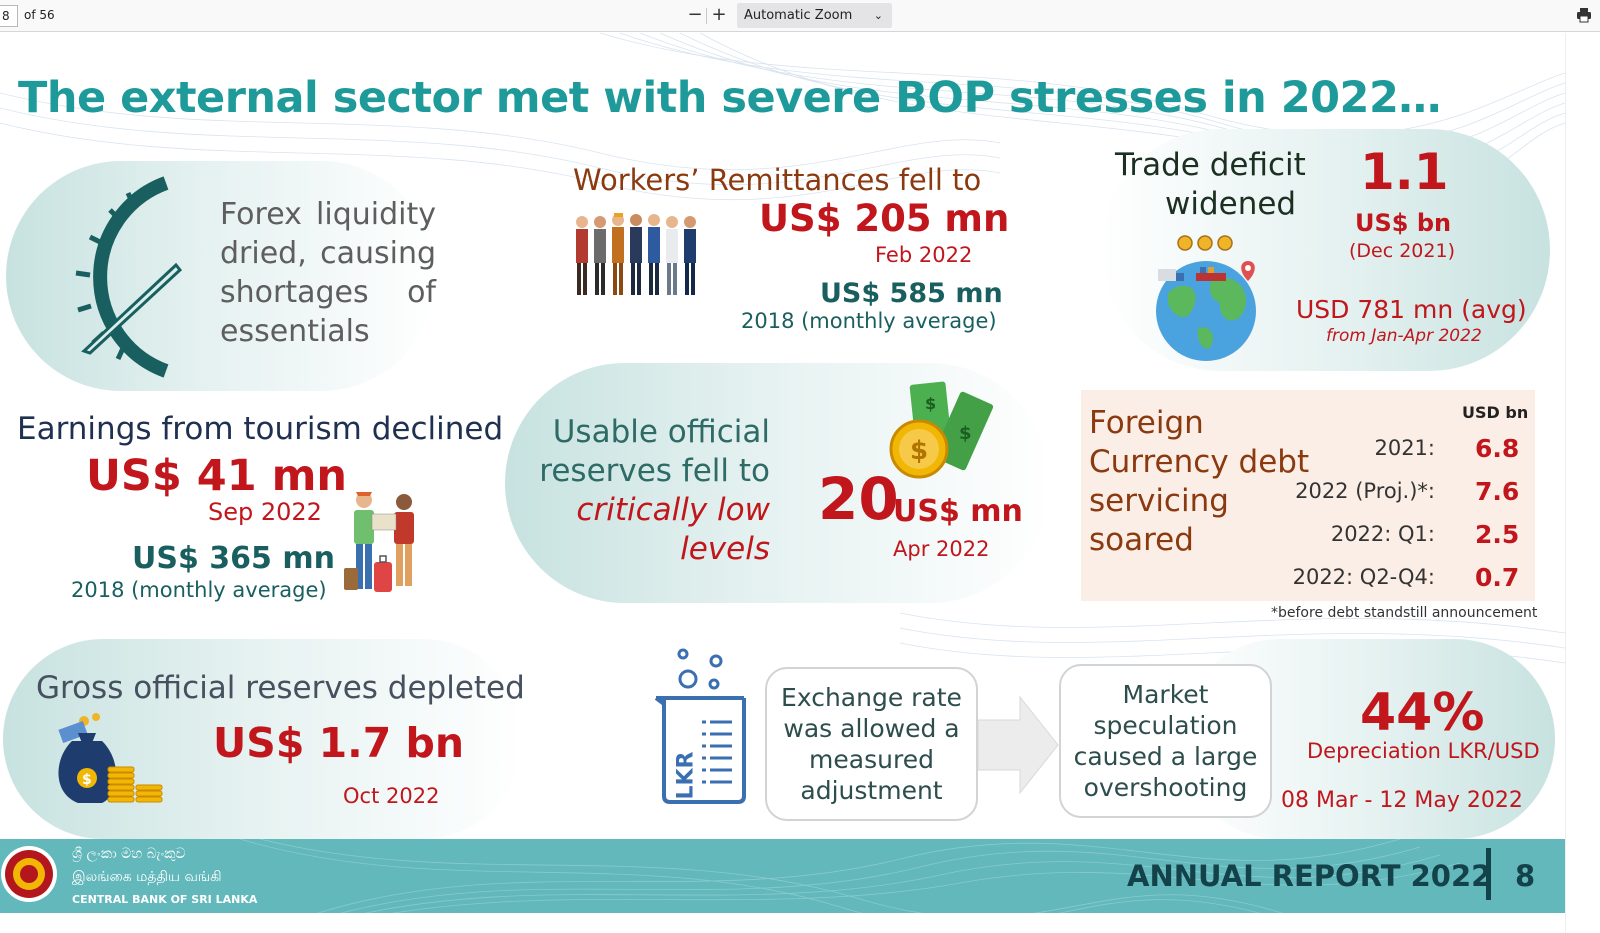 The height and width of the screenshot is (933, 1600). What do you see at coordinates (129, 277) in the screenshot?
I see `fuel-gauge-icon` at bounding box center [129, 277].